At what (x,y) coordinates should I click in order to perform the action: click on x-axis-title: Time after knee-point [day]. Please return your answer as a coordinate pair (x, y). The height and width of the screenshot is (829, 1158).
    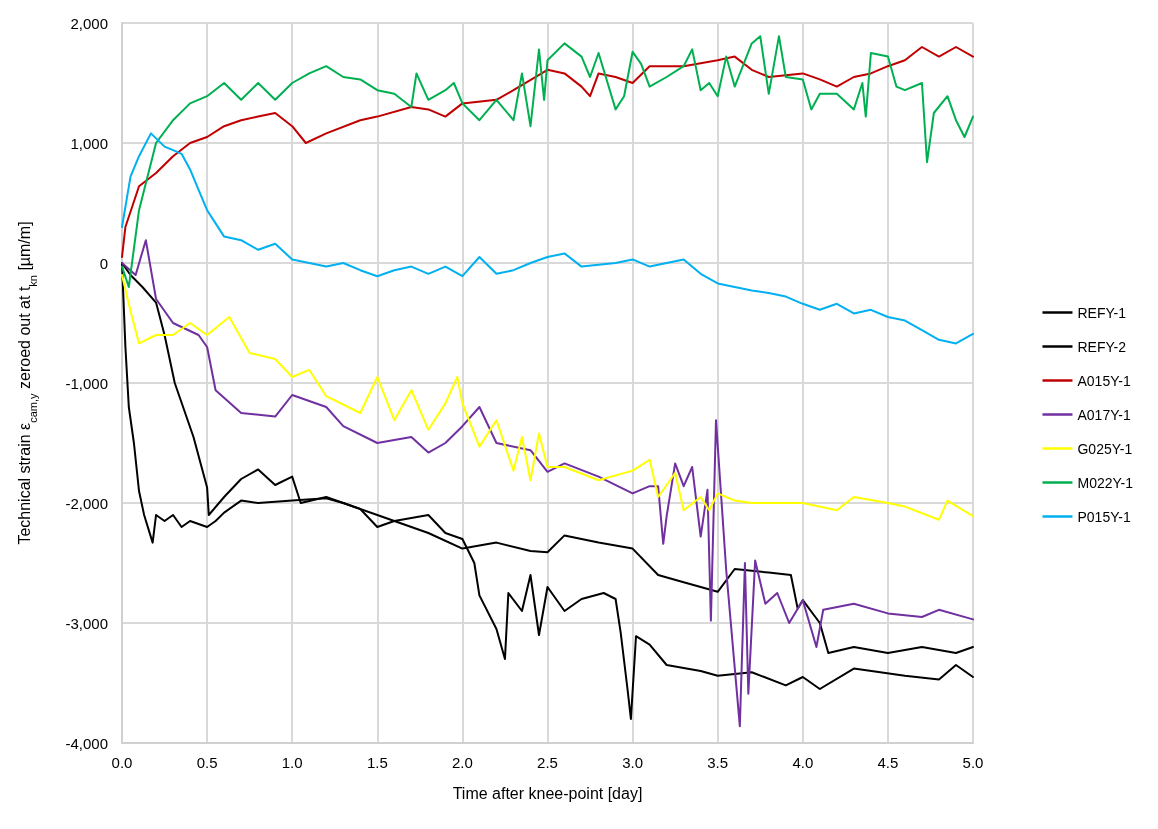
    Looking at the image, I should click on (547, 793).